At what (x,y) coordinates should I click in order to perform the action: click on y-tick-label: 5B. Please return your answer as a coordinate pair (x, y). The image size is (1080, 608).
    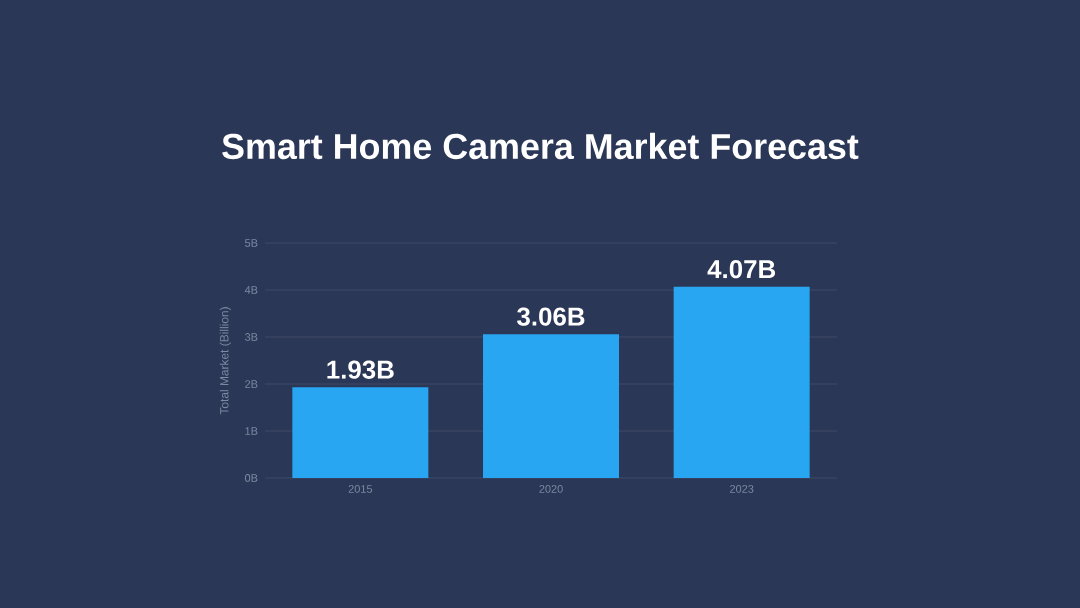
    Looking at the image, I should click on (251, 243).